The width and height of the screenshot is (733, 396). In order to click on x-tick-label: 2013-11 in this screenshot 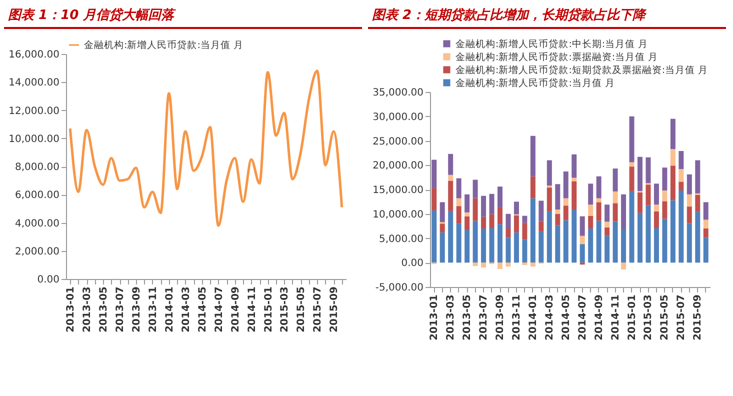, I will do `click(153, 309)`.